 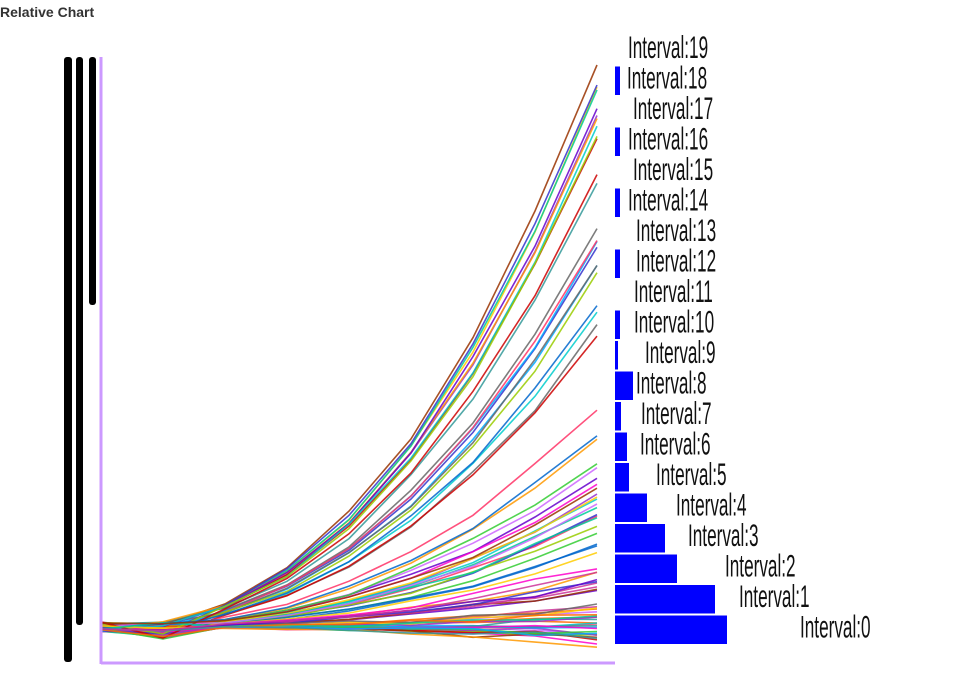 I want to click on interval-label: Interval:14, so click(x=668, y=200).